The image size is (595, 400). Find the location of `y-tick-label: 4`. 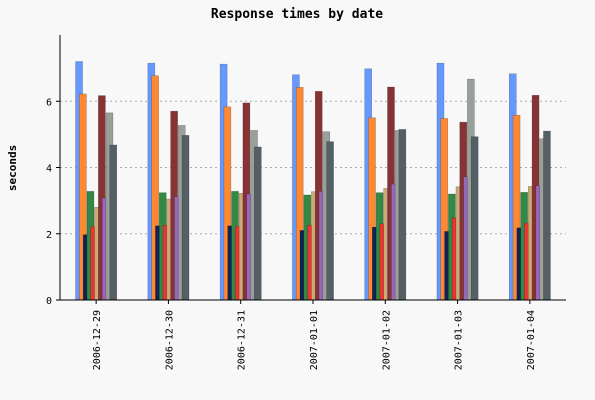

y-tick-label: 4 is located at coordinates (49, 169).